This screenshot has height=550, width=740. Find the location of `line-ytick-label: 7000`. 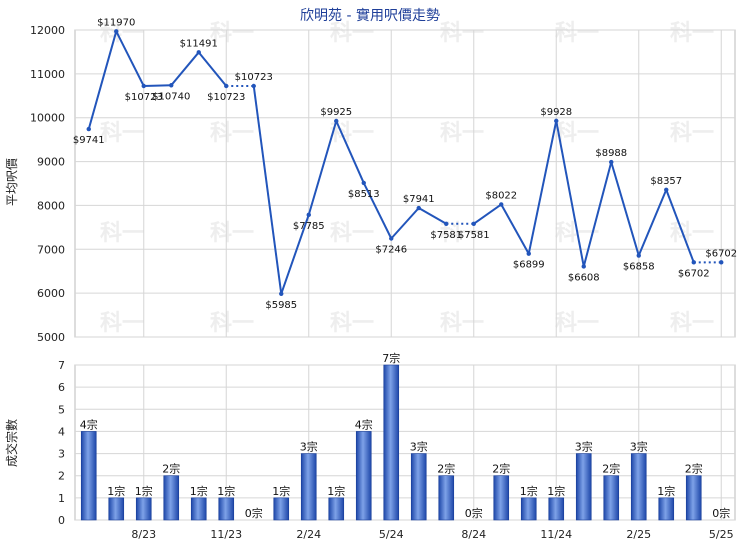

line-ytick-label: 7000 is located at coordinates (51, 249).